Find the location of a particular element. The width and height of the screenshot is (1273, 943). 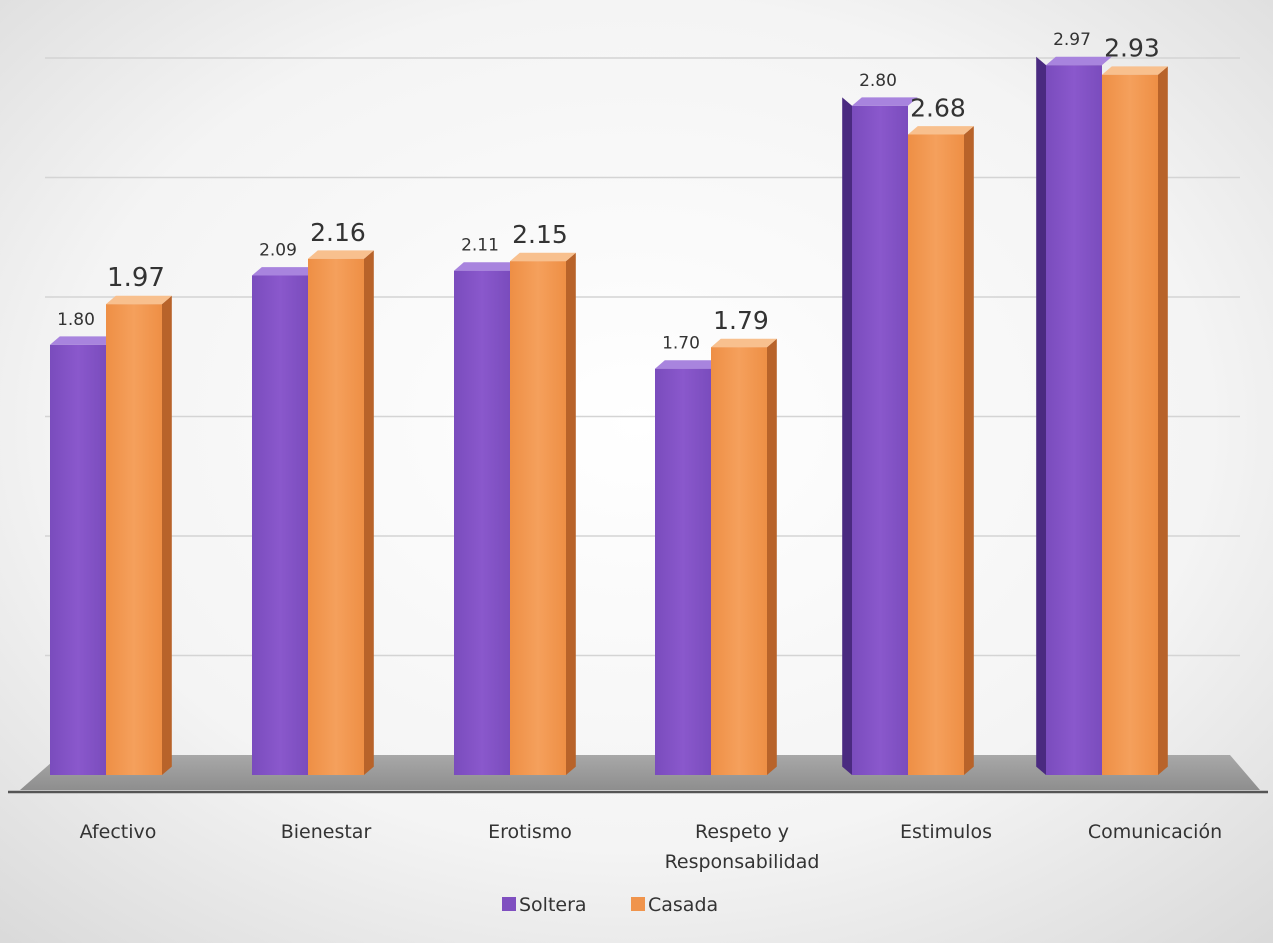

x-tick-afectivo: Afectivo is located at coordinates (118, 832).